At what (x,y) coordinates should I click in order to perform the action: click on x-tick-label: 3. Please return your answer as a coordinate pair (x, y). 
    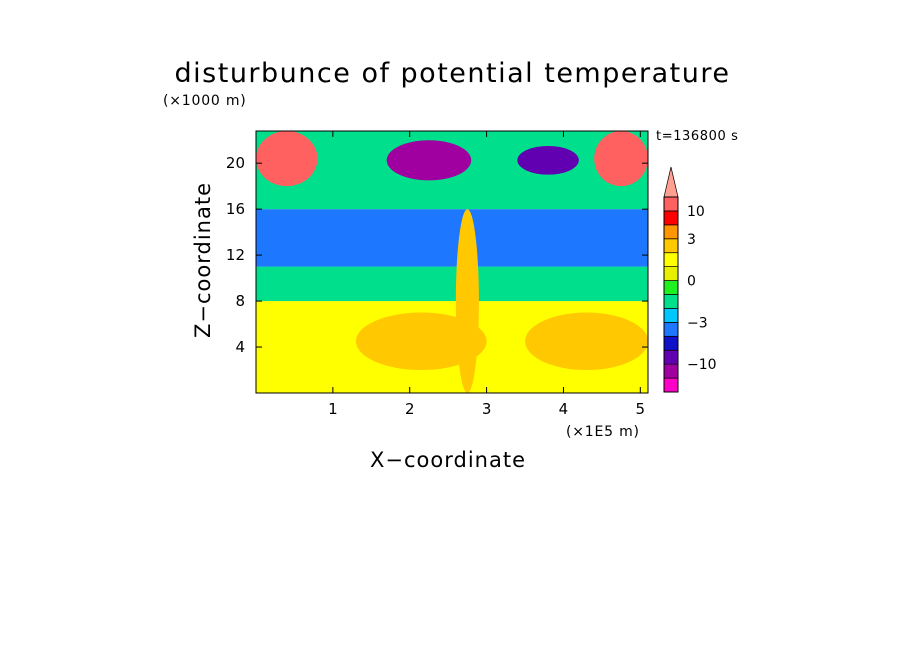
    Looking at the image, I should click on (487, 409).